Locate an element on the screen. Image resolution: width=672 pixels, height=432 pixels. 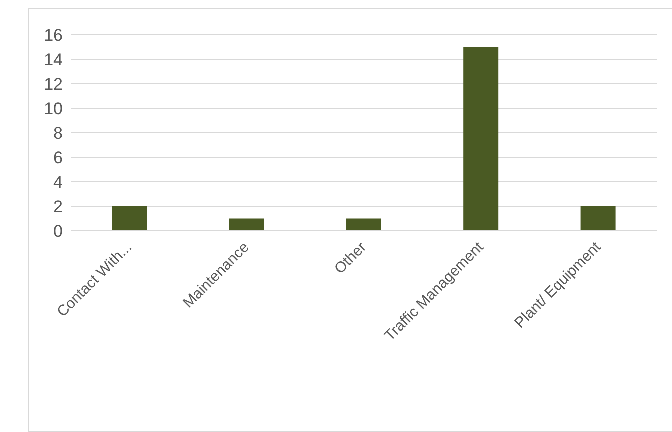
y-tick-label: 0 is located at coordinates (58, 232).